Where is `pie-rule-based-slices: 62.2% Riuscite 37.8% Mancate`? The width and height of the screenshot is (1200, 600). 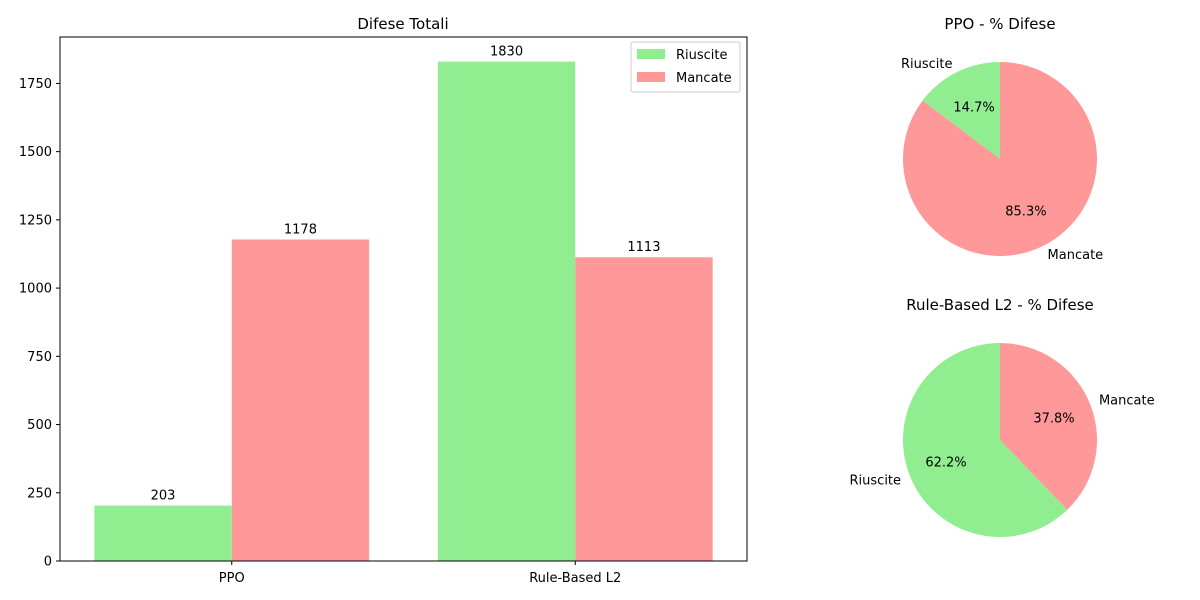
pie-rule-based-slices: 62.2% Riuscite 37.8% Mancate is located at coordinates (1002, 440).